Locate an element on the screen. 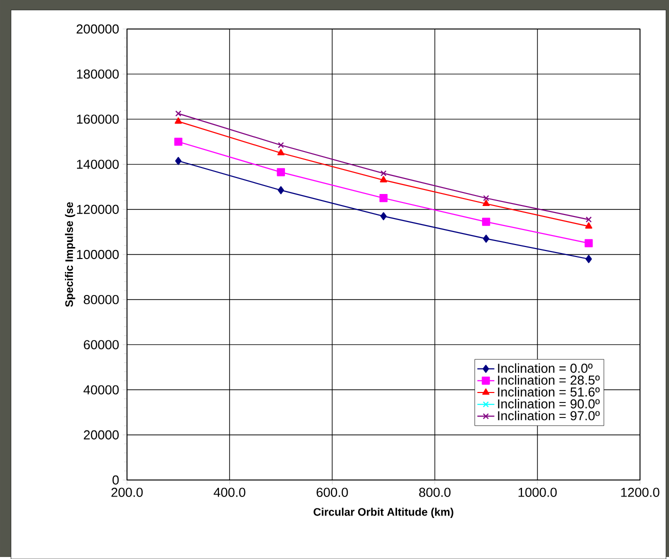 The width and height of the screenshot is (669, 559). y-axis-title: Specific Impulse (se is located at coordinates (70, 254).